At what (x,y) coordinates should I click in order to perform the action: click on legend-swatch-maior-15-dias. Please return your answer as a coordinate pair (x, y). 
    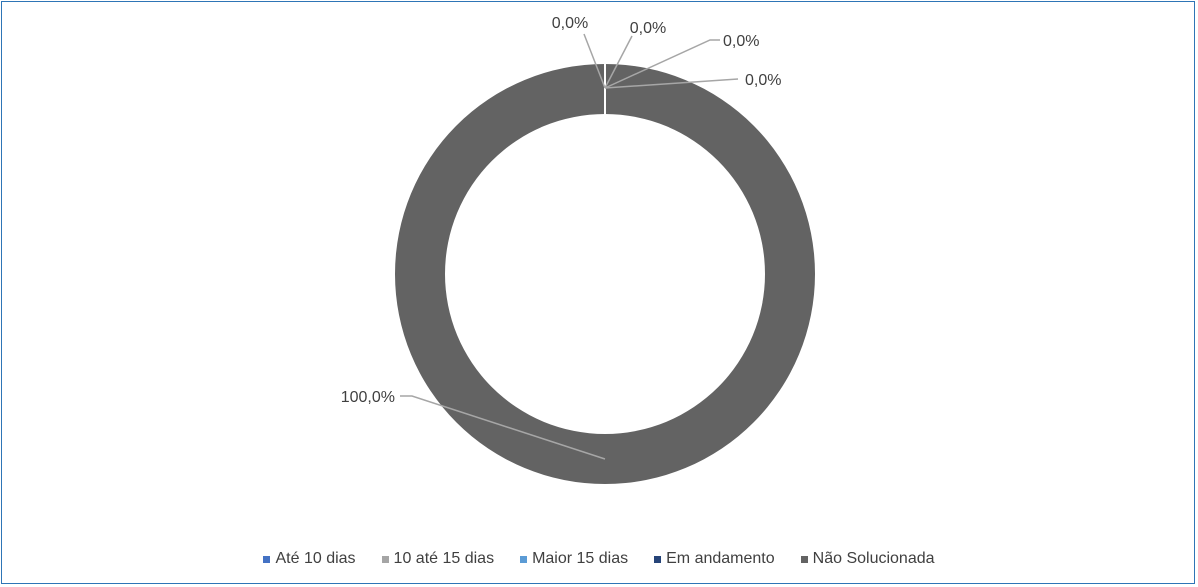
    Looking at the image, I should click on (524, 559).